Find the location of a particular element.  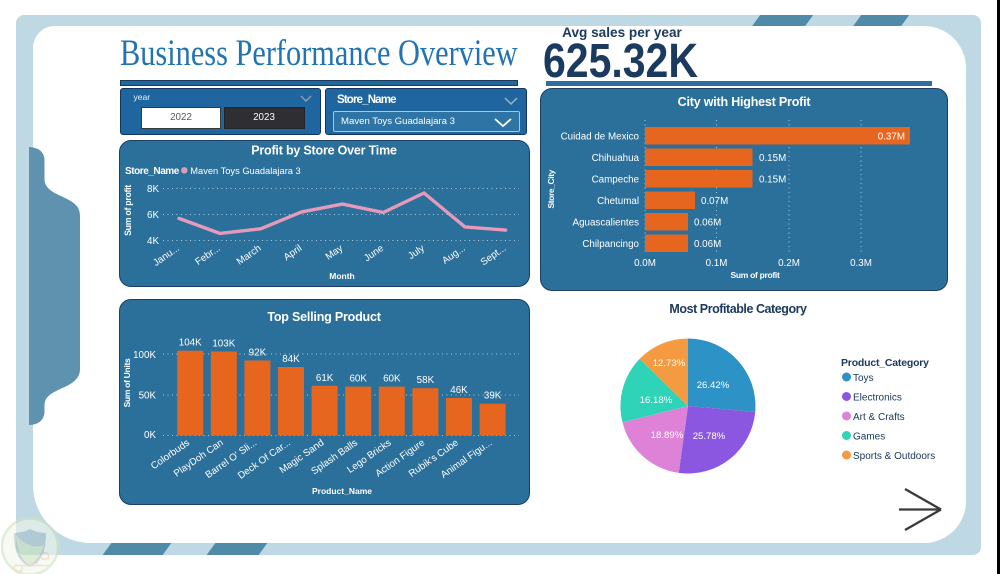

svg-text: March is located at coordinates (249, 255).